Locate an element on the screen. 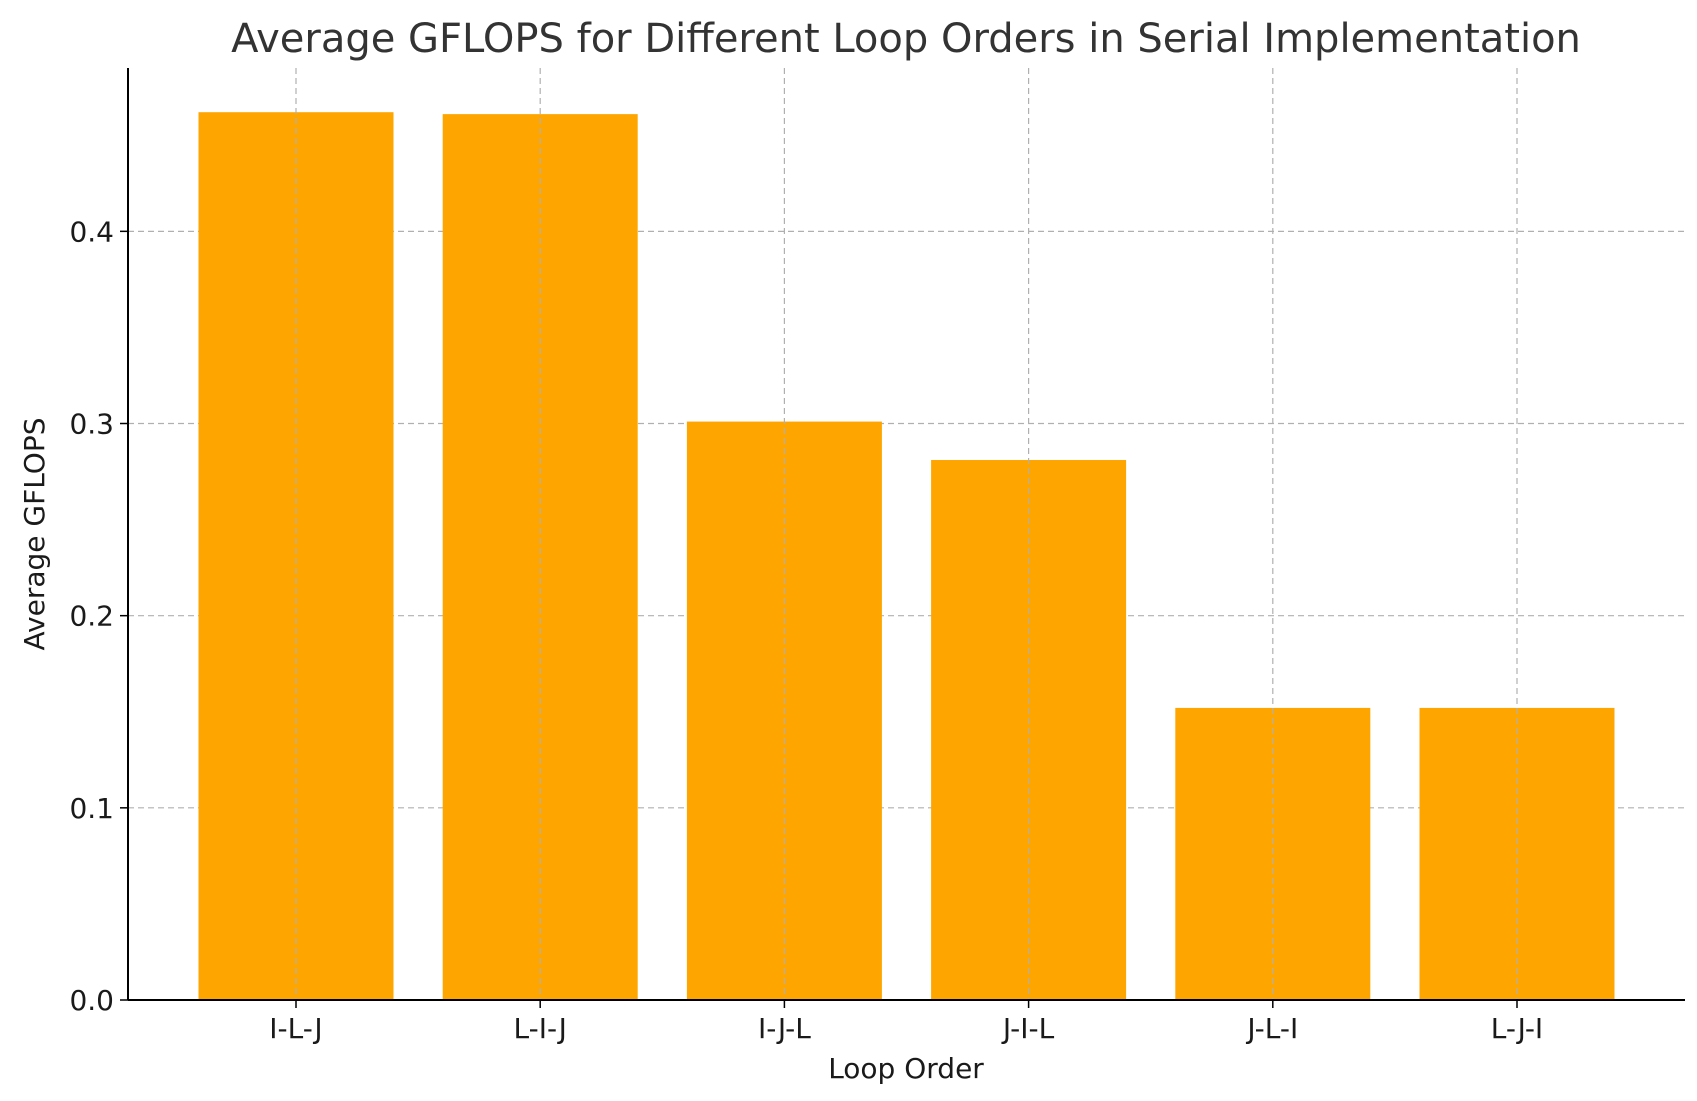 The width and height of the screenshot is (1697, 1101). y-axis-label: Average GFLOPS is located at coordinates (34, 534).